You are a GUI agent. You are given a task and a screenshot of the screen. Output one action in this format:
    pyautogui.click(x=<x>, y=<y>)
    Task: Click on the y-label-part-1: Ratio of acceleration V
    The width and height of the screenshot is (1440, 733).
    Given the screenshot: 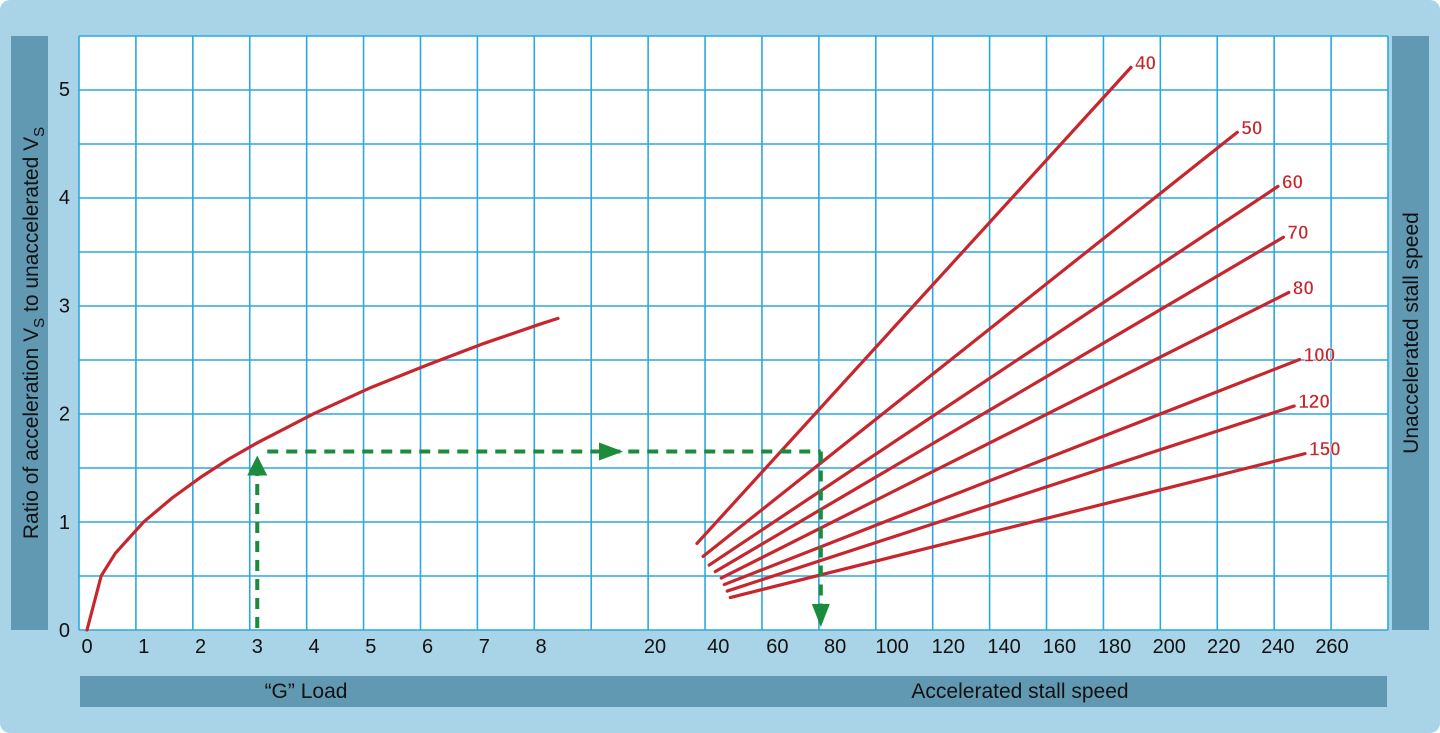 What is the action you would take?
    pyautogui.click(x=31, y=433)
    